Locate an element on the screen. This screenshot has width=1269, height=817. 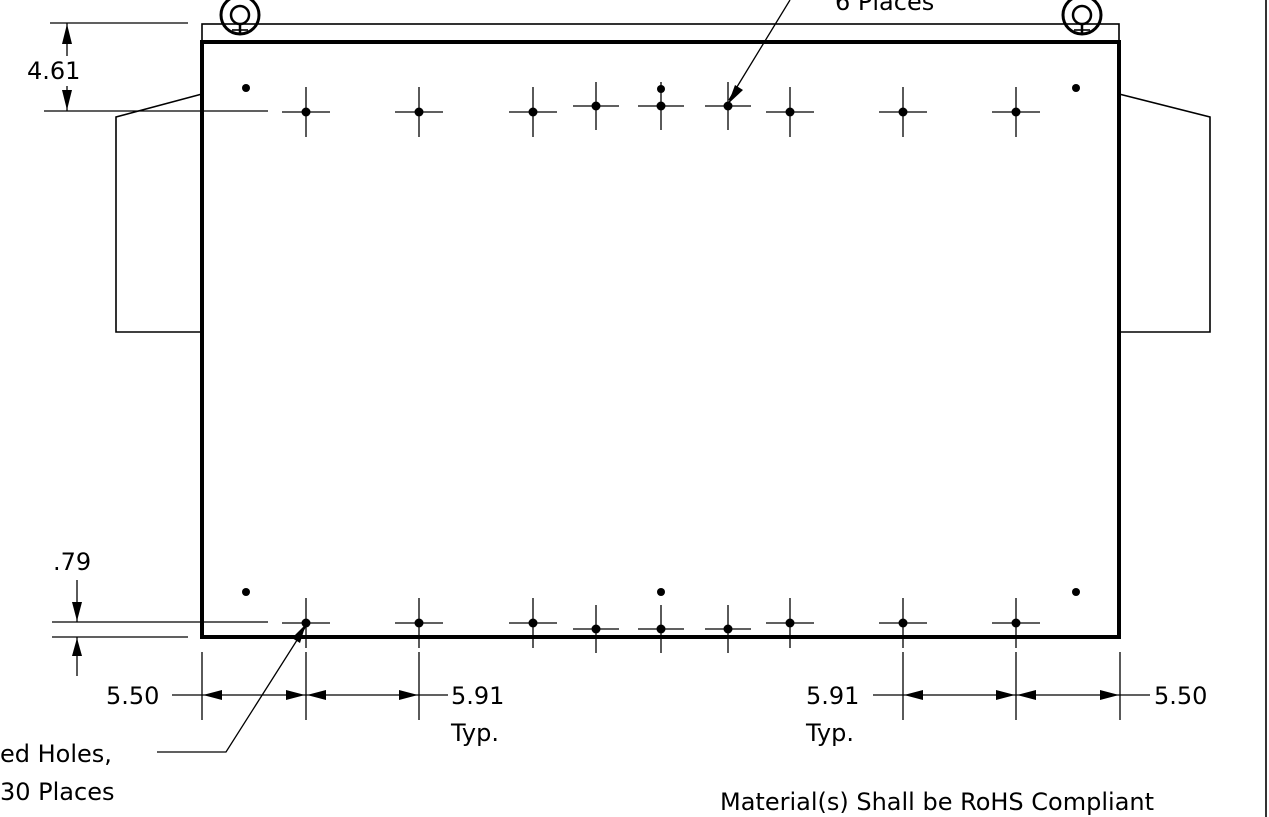
eye-bolt-left-icon is located at coordinates (240, 18).